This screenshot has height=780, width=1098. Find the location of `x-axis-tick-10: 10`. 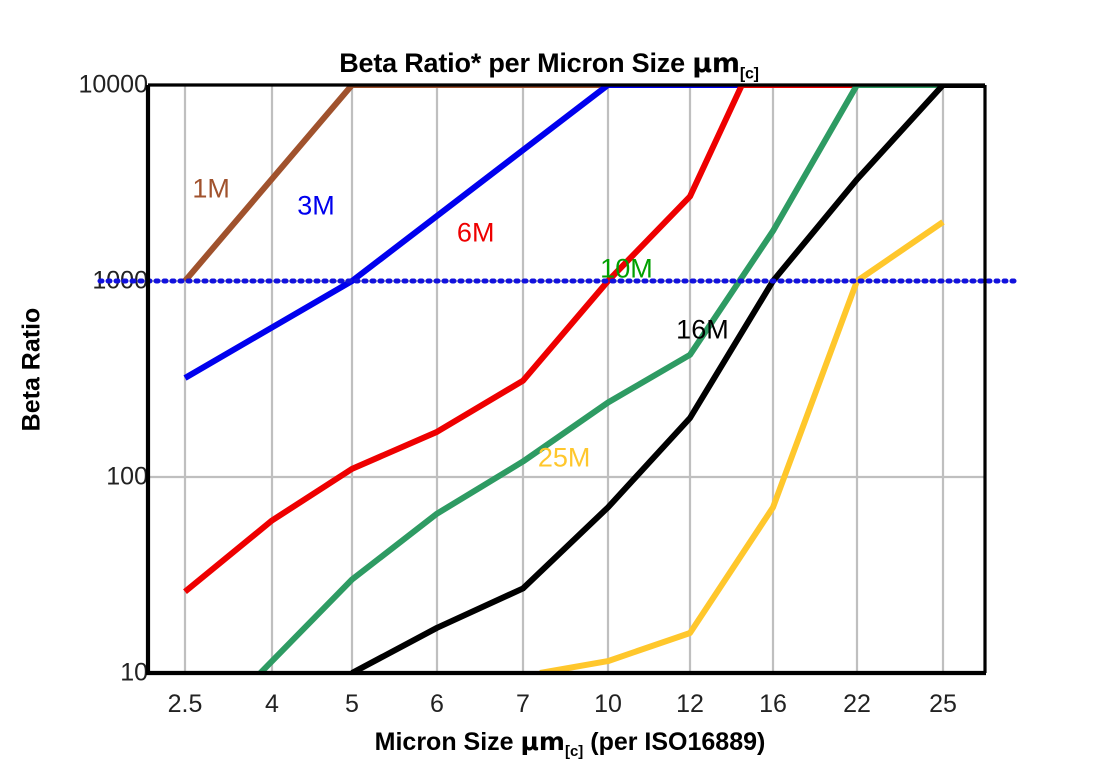

x-axis-tick-10: 10 is located at coordinates (608, 704).